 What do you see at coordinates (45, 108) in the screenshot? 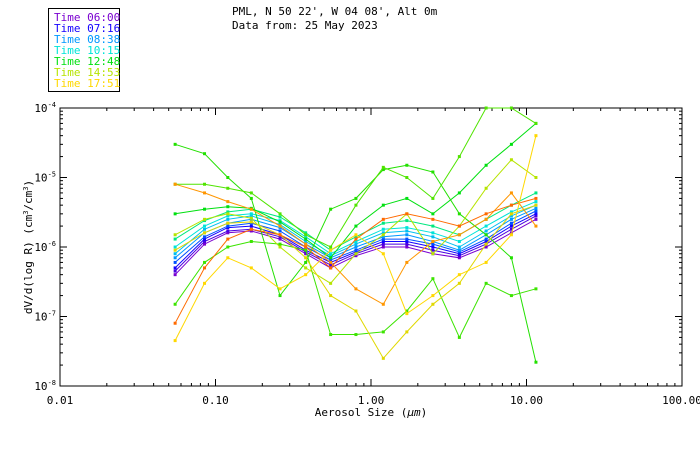
I see `y-tick-label: 10⁻⁴` at bounding box center [45, 108].